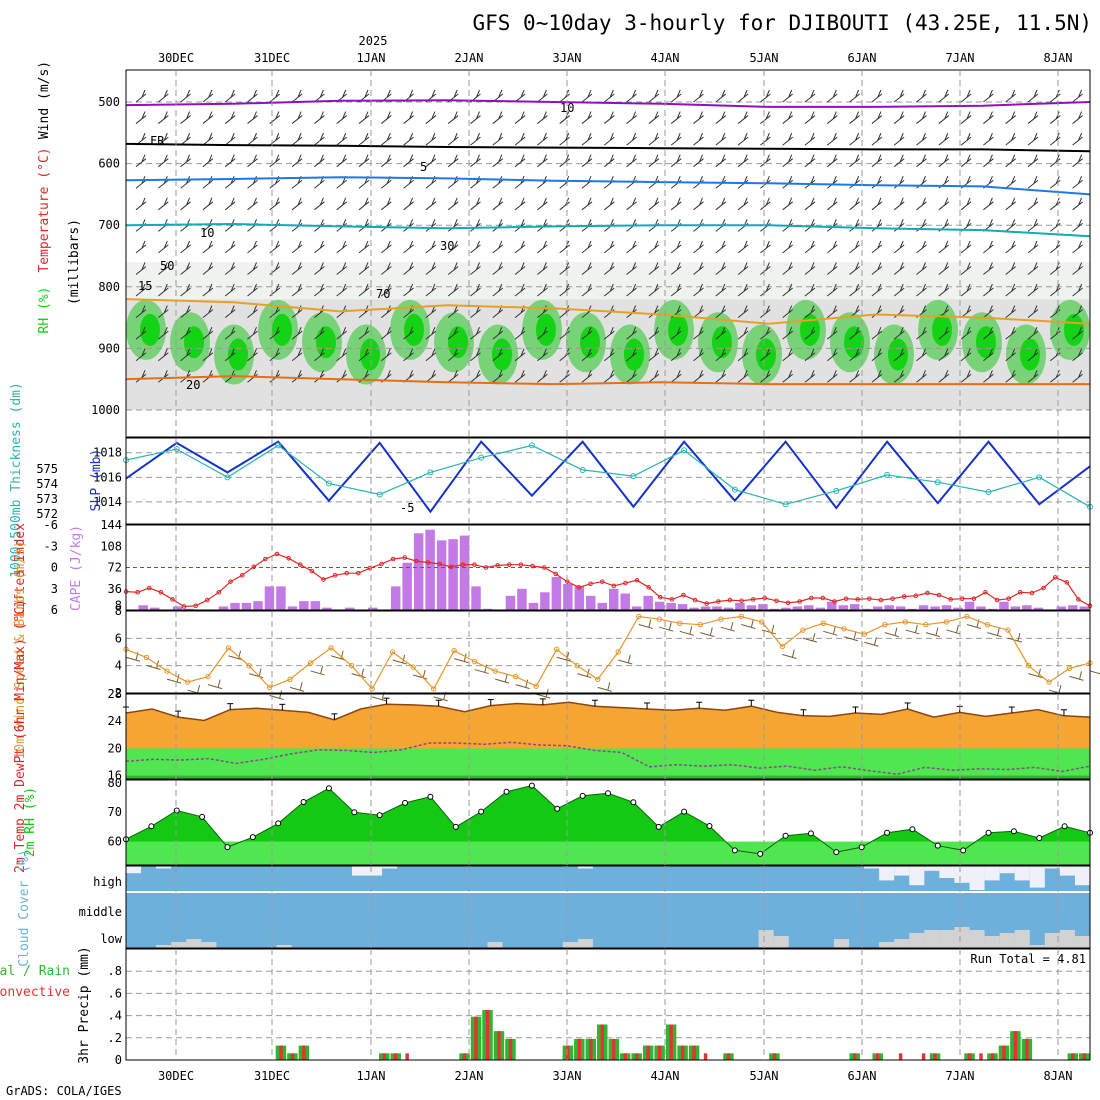  Describe the element at coordinates (118, 693) in the screenshot. I see `wind-tick: 2` at that location.